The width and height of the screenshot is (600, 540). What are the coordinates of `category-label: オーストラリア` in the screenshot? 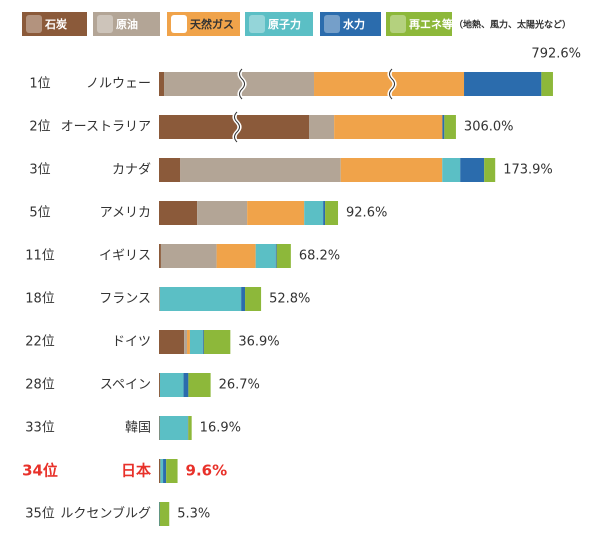 It's located at (106, 127).